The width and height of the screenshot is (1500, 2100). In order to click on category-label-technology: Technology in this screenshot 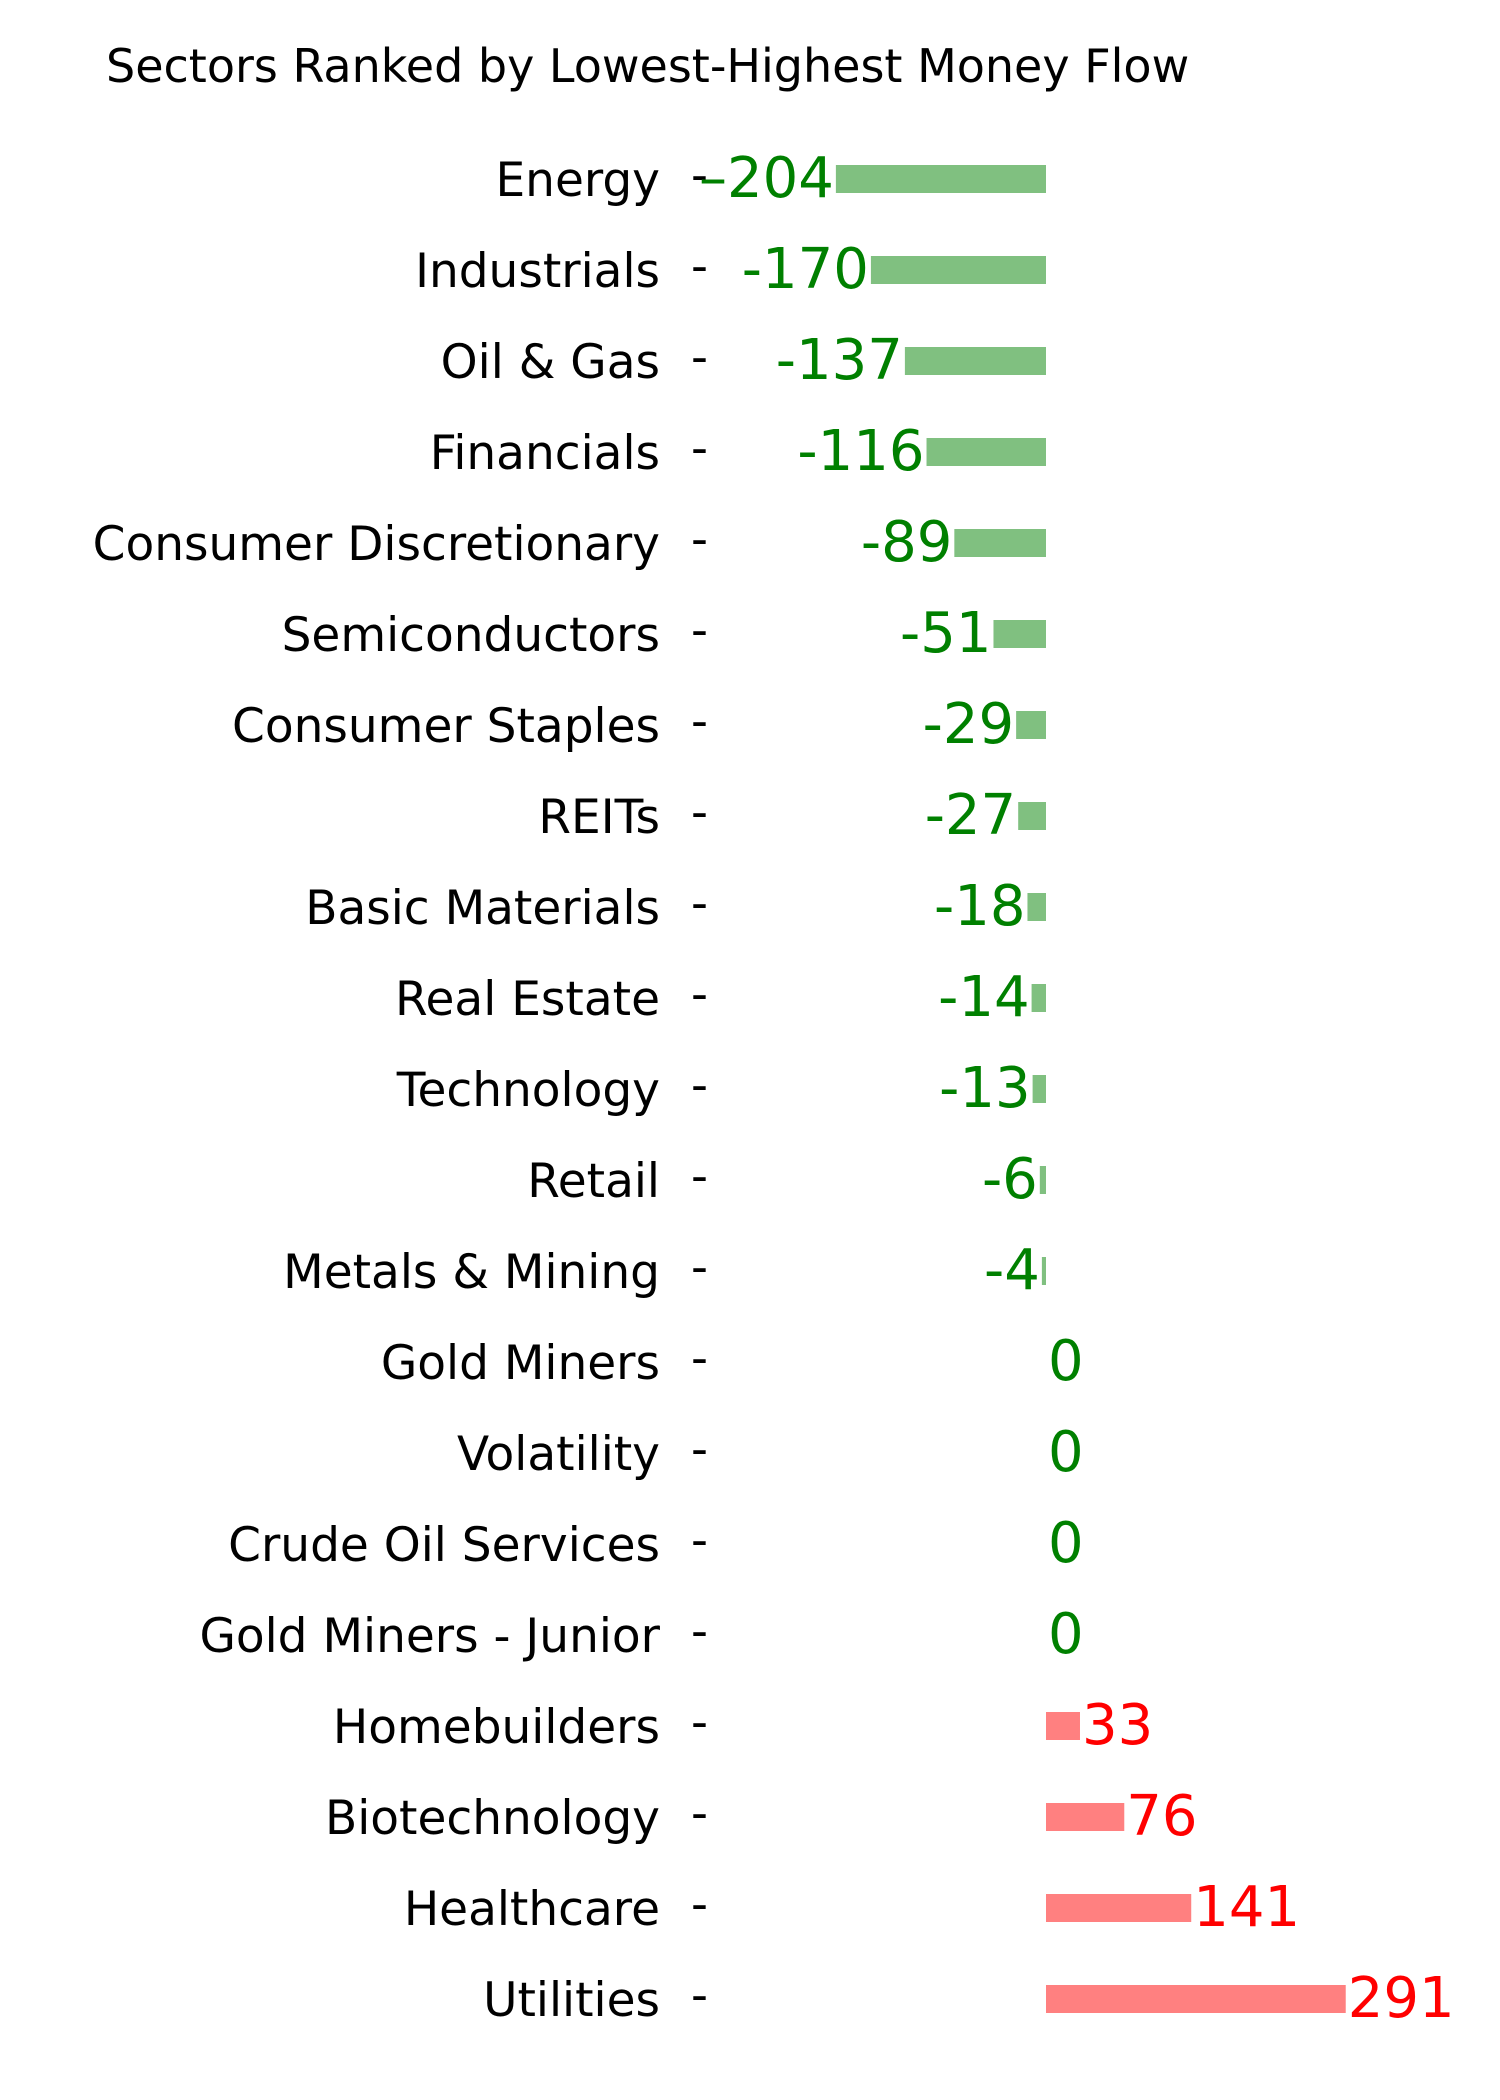, I will do `click(528, 1090)`.